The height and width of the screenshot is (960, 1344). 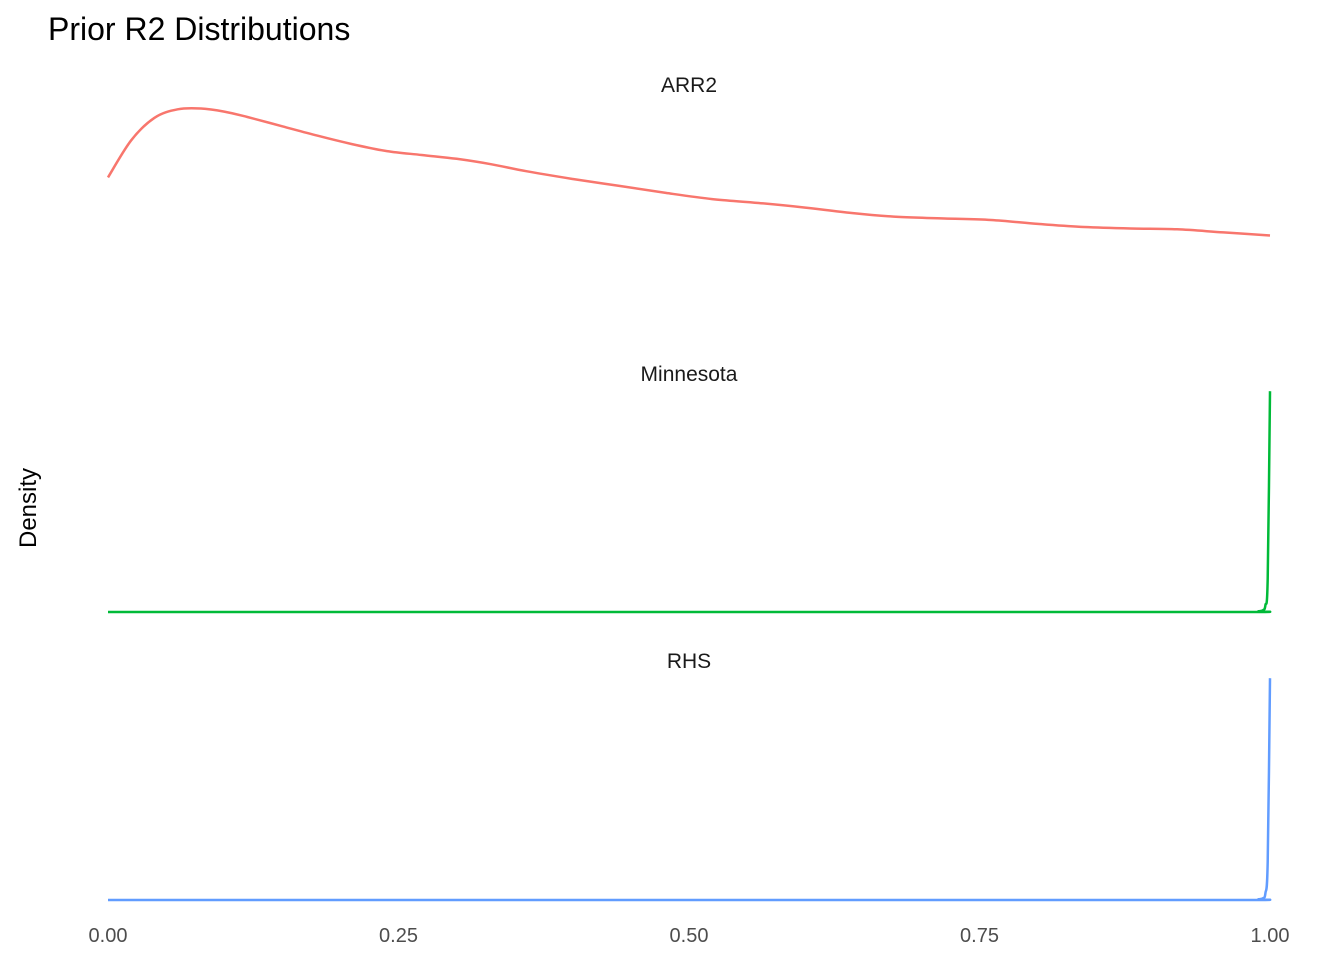 What do you see at coordinates (398, 936) in the screenshot?
I see `x-tick-label: 0.25` at bounding box center [398, 936].